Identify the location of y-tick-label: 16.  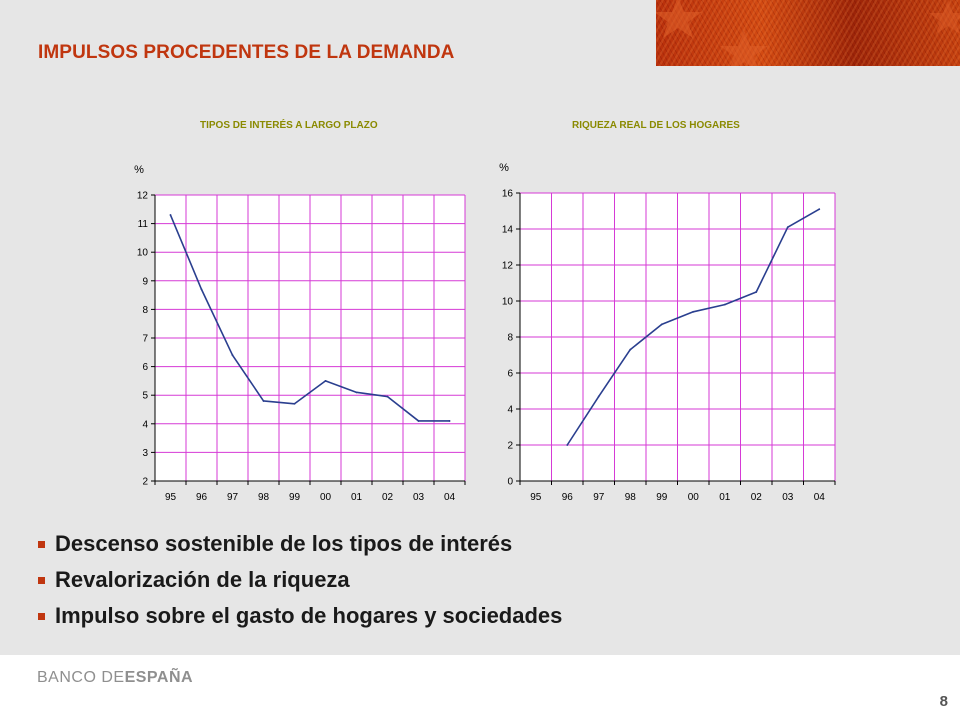
(508, 194).